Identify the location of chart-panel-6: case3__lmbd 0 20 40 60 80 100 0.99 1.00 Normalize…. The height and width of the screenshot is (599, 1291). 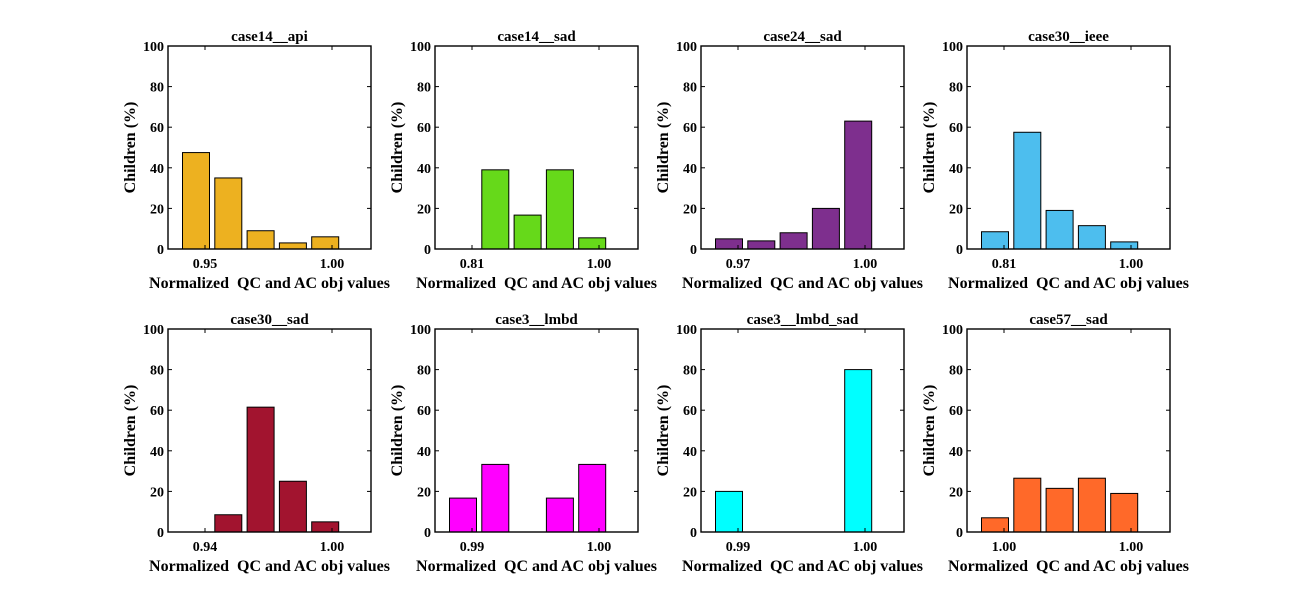
(523, 443).